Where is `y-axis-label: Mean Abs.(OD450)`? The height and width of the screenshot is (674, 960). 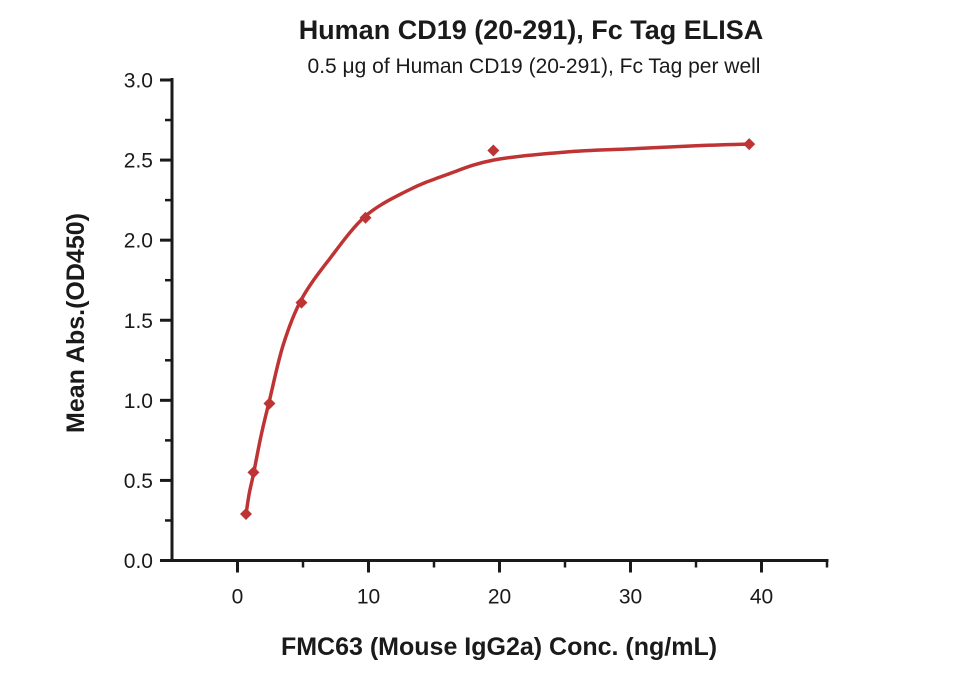 y-axis-label: Mean Abs.(OD450) is located at coordinates (76, 323).